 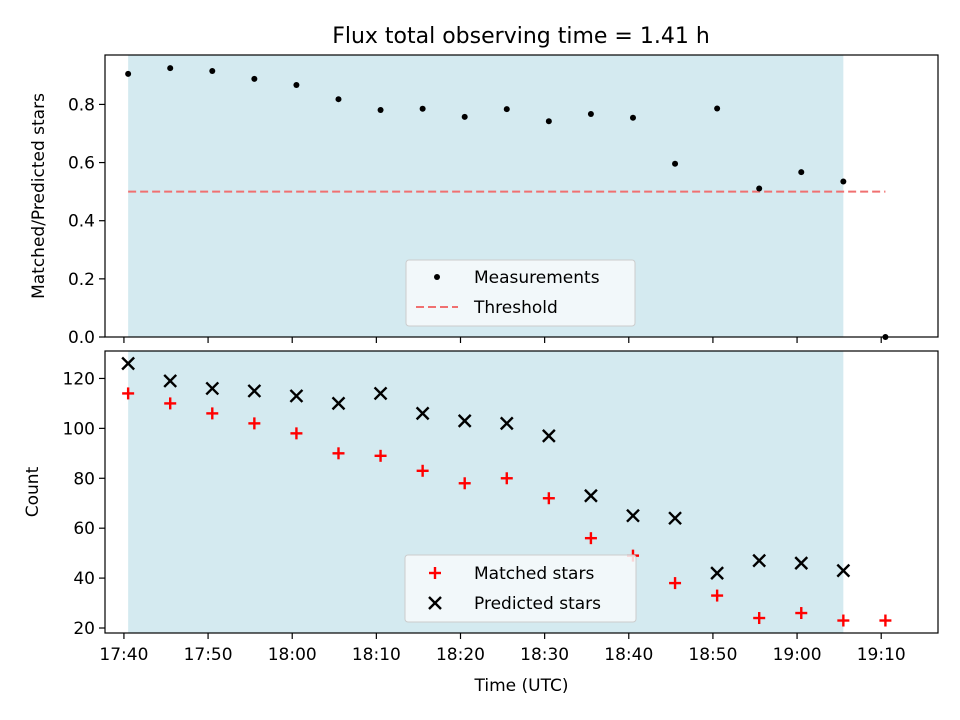 I want to click on y-tick-label: 60, so click(x=84, y=529).